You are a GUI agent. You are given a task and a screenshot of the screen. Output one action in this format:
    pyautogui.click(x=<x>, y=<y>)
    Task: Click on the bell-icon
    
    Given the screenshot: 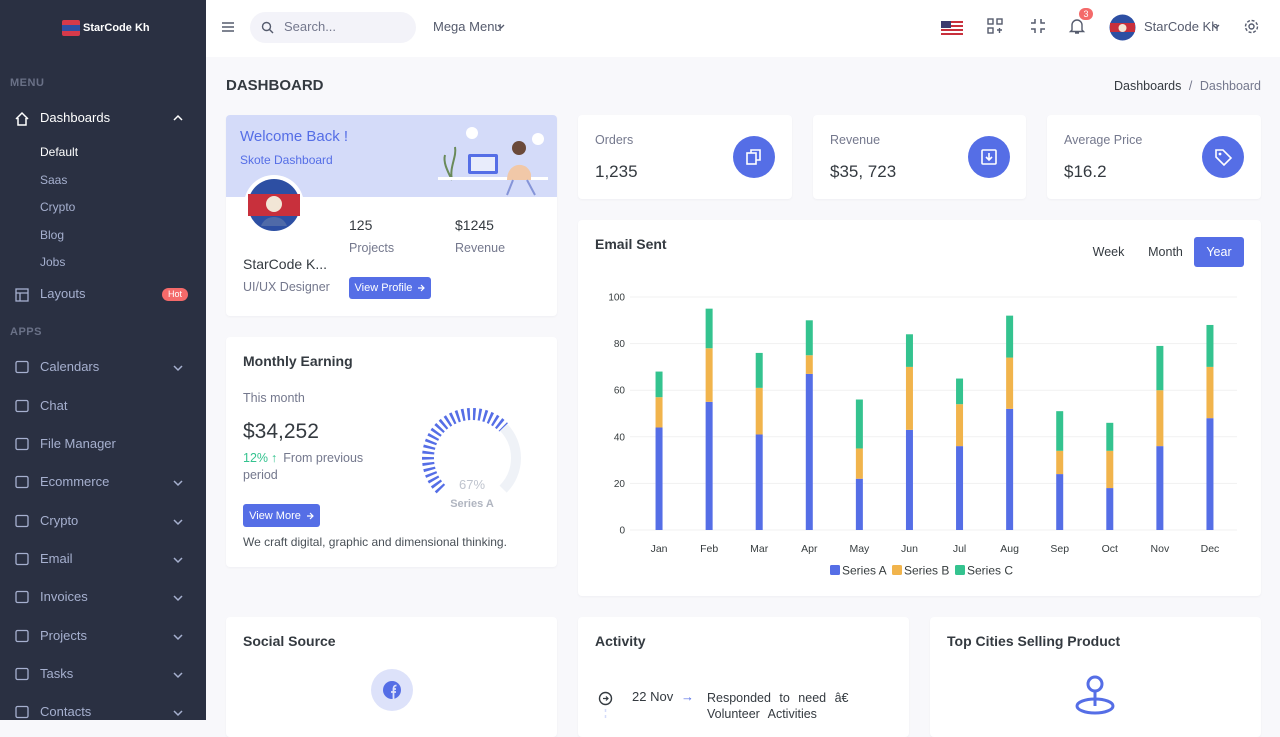 What is the action you would take?
    pyautogui.click(x=1077, y=26)
    